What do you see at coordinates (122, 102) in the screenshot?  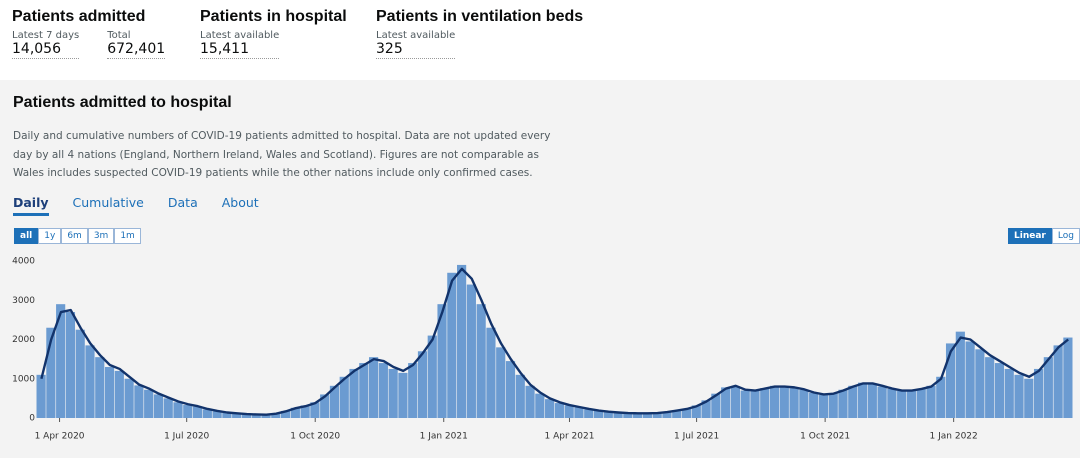 I see `panel-title: Patients admitted to hospital` at bounding box center [122, 102].